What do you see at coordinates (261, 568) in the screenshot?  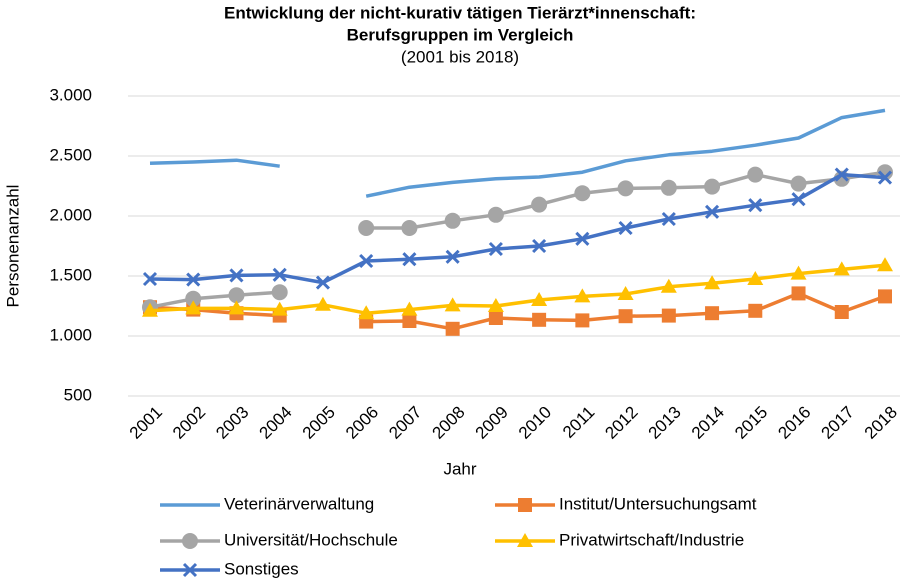 I see `legend-label: Sonstiges` at bounding box center [261, 568].